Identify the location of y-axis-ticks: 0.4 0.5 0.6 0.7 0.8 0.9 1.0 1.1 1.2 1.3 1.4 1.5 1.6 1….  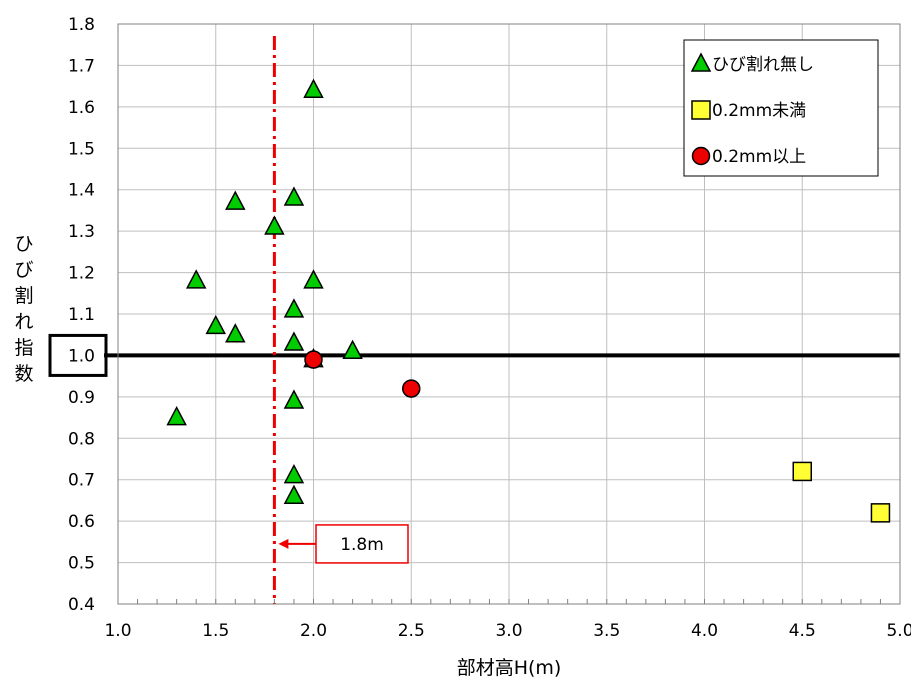
(81, 315).